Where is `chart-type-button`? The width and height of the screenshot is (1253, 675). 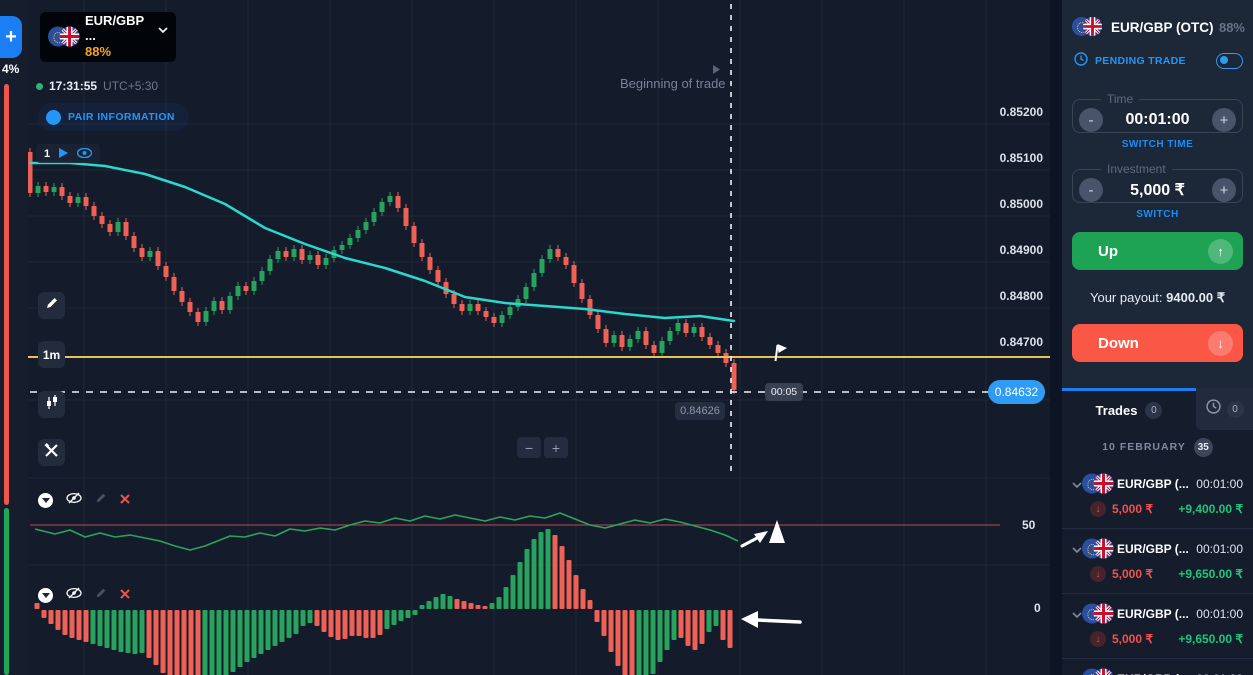
chart-type-button is located at coordinates (51, 404).